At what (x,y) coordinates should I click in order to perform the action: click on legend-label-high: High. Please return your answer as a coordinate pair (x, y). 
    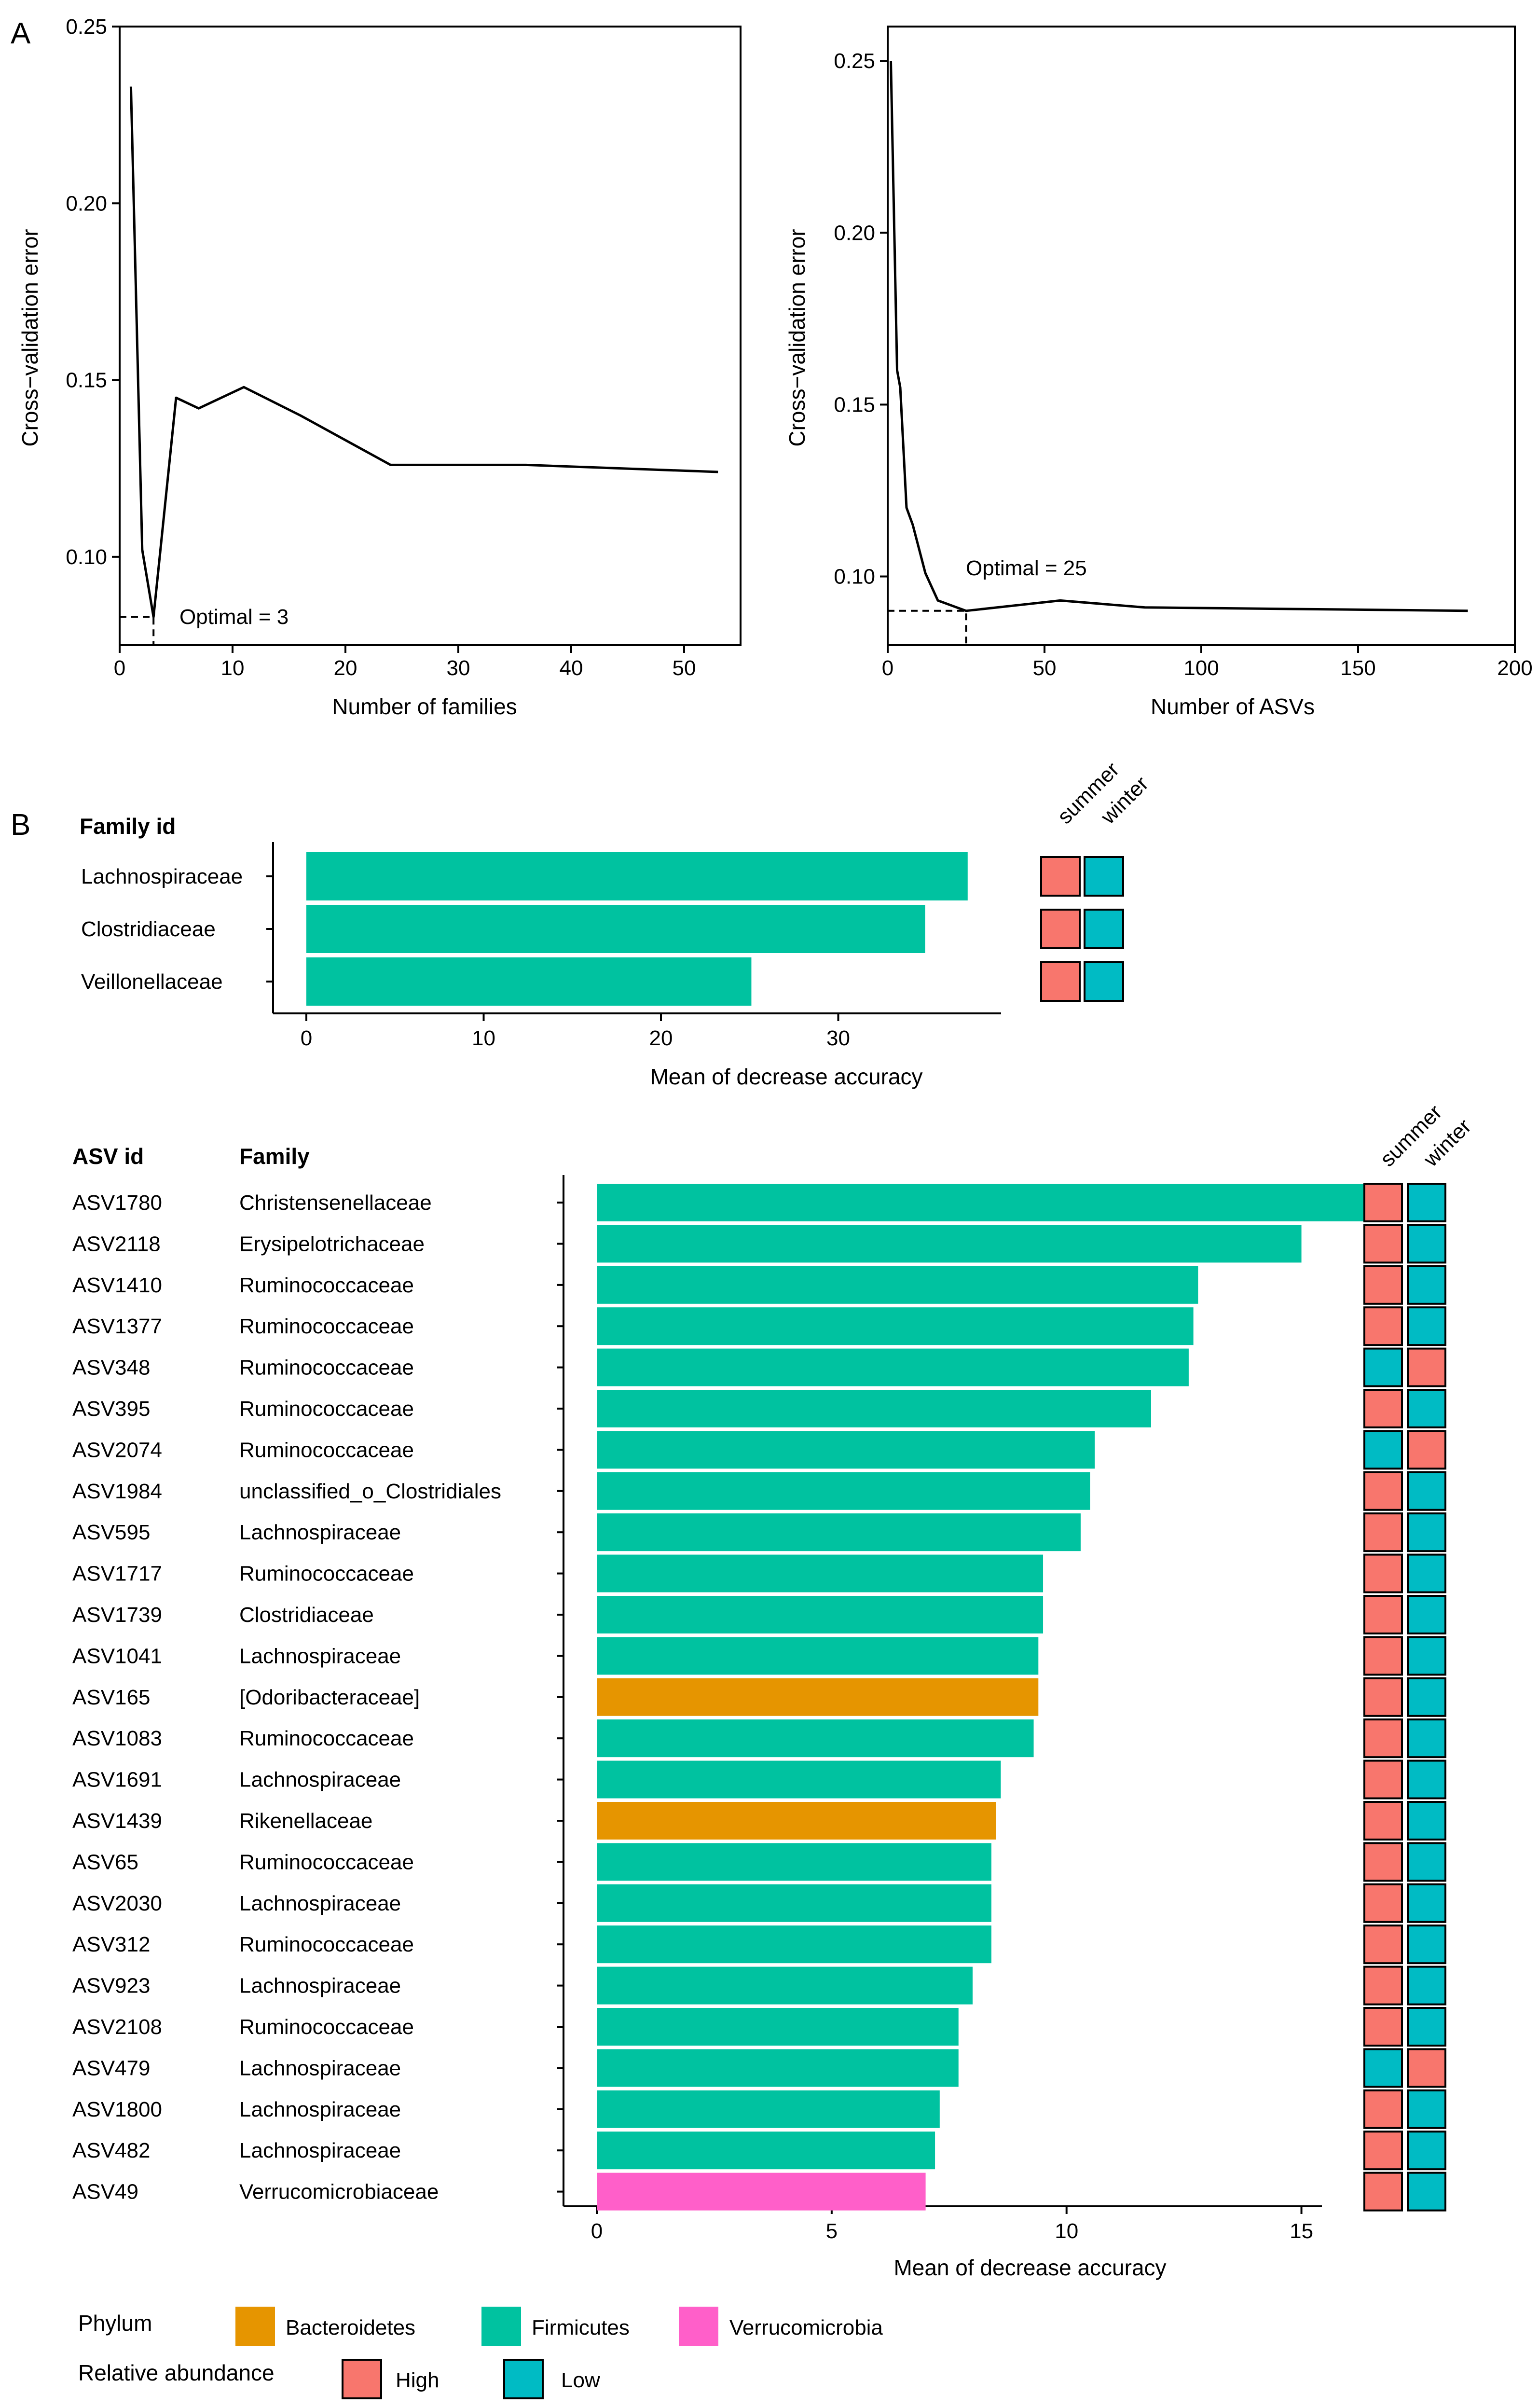
    Looking at the image, I should click on (418, 2380).